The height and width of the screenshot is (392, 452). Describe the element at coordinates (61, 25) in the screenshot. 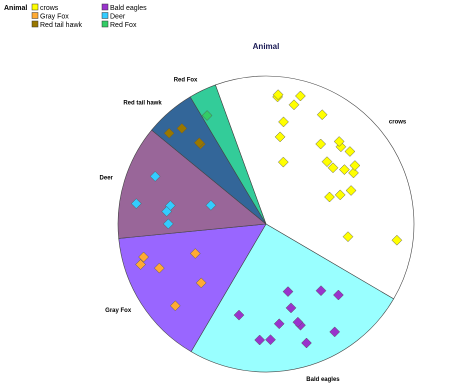

I see `legend-label-red-tail-hawk: Red tail hawk` at that location.